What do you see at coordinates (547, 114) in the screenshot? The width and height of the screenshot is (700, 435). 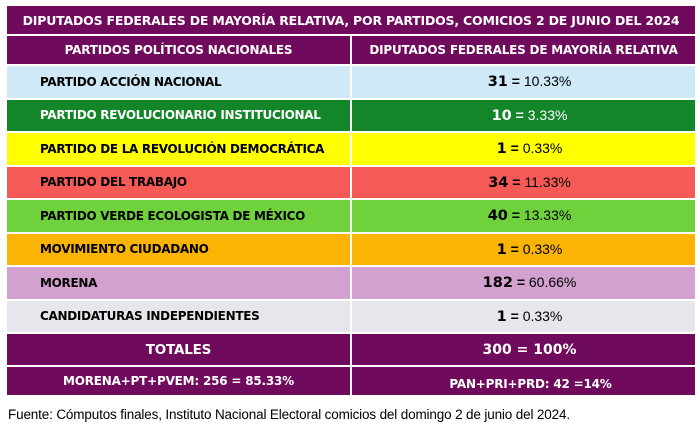 I see `seat-percent: 3.33%` at bounding box center [547, 114].